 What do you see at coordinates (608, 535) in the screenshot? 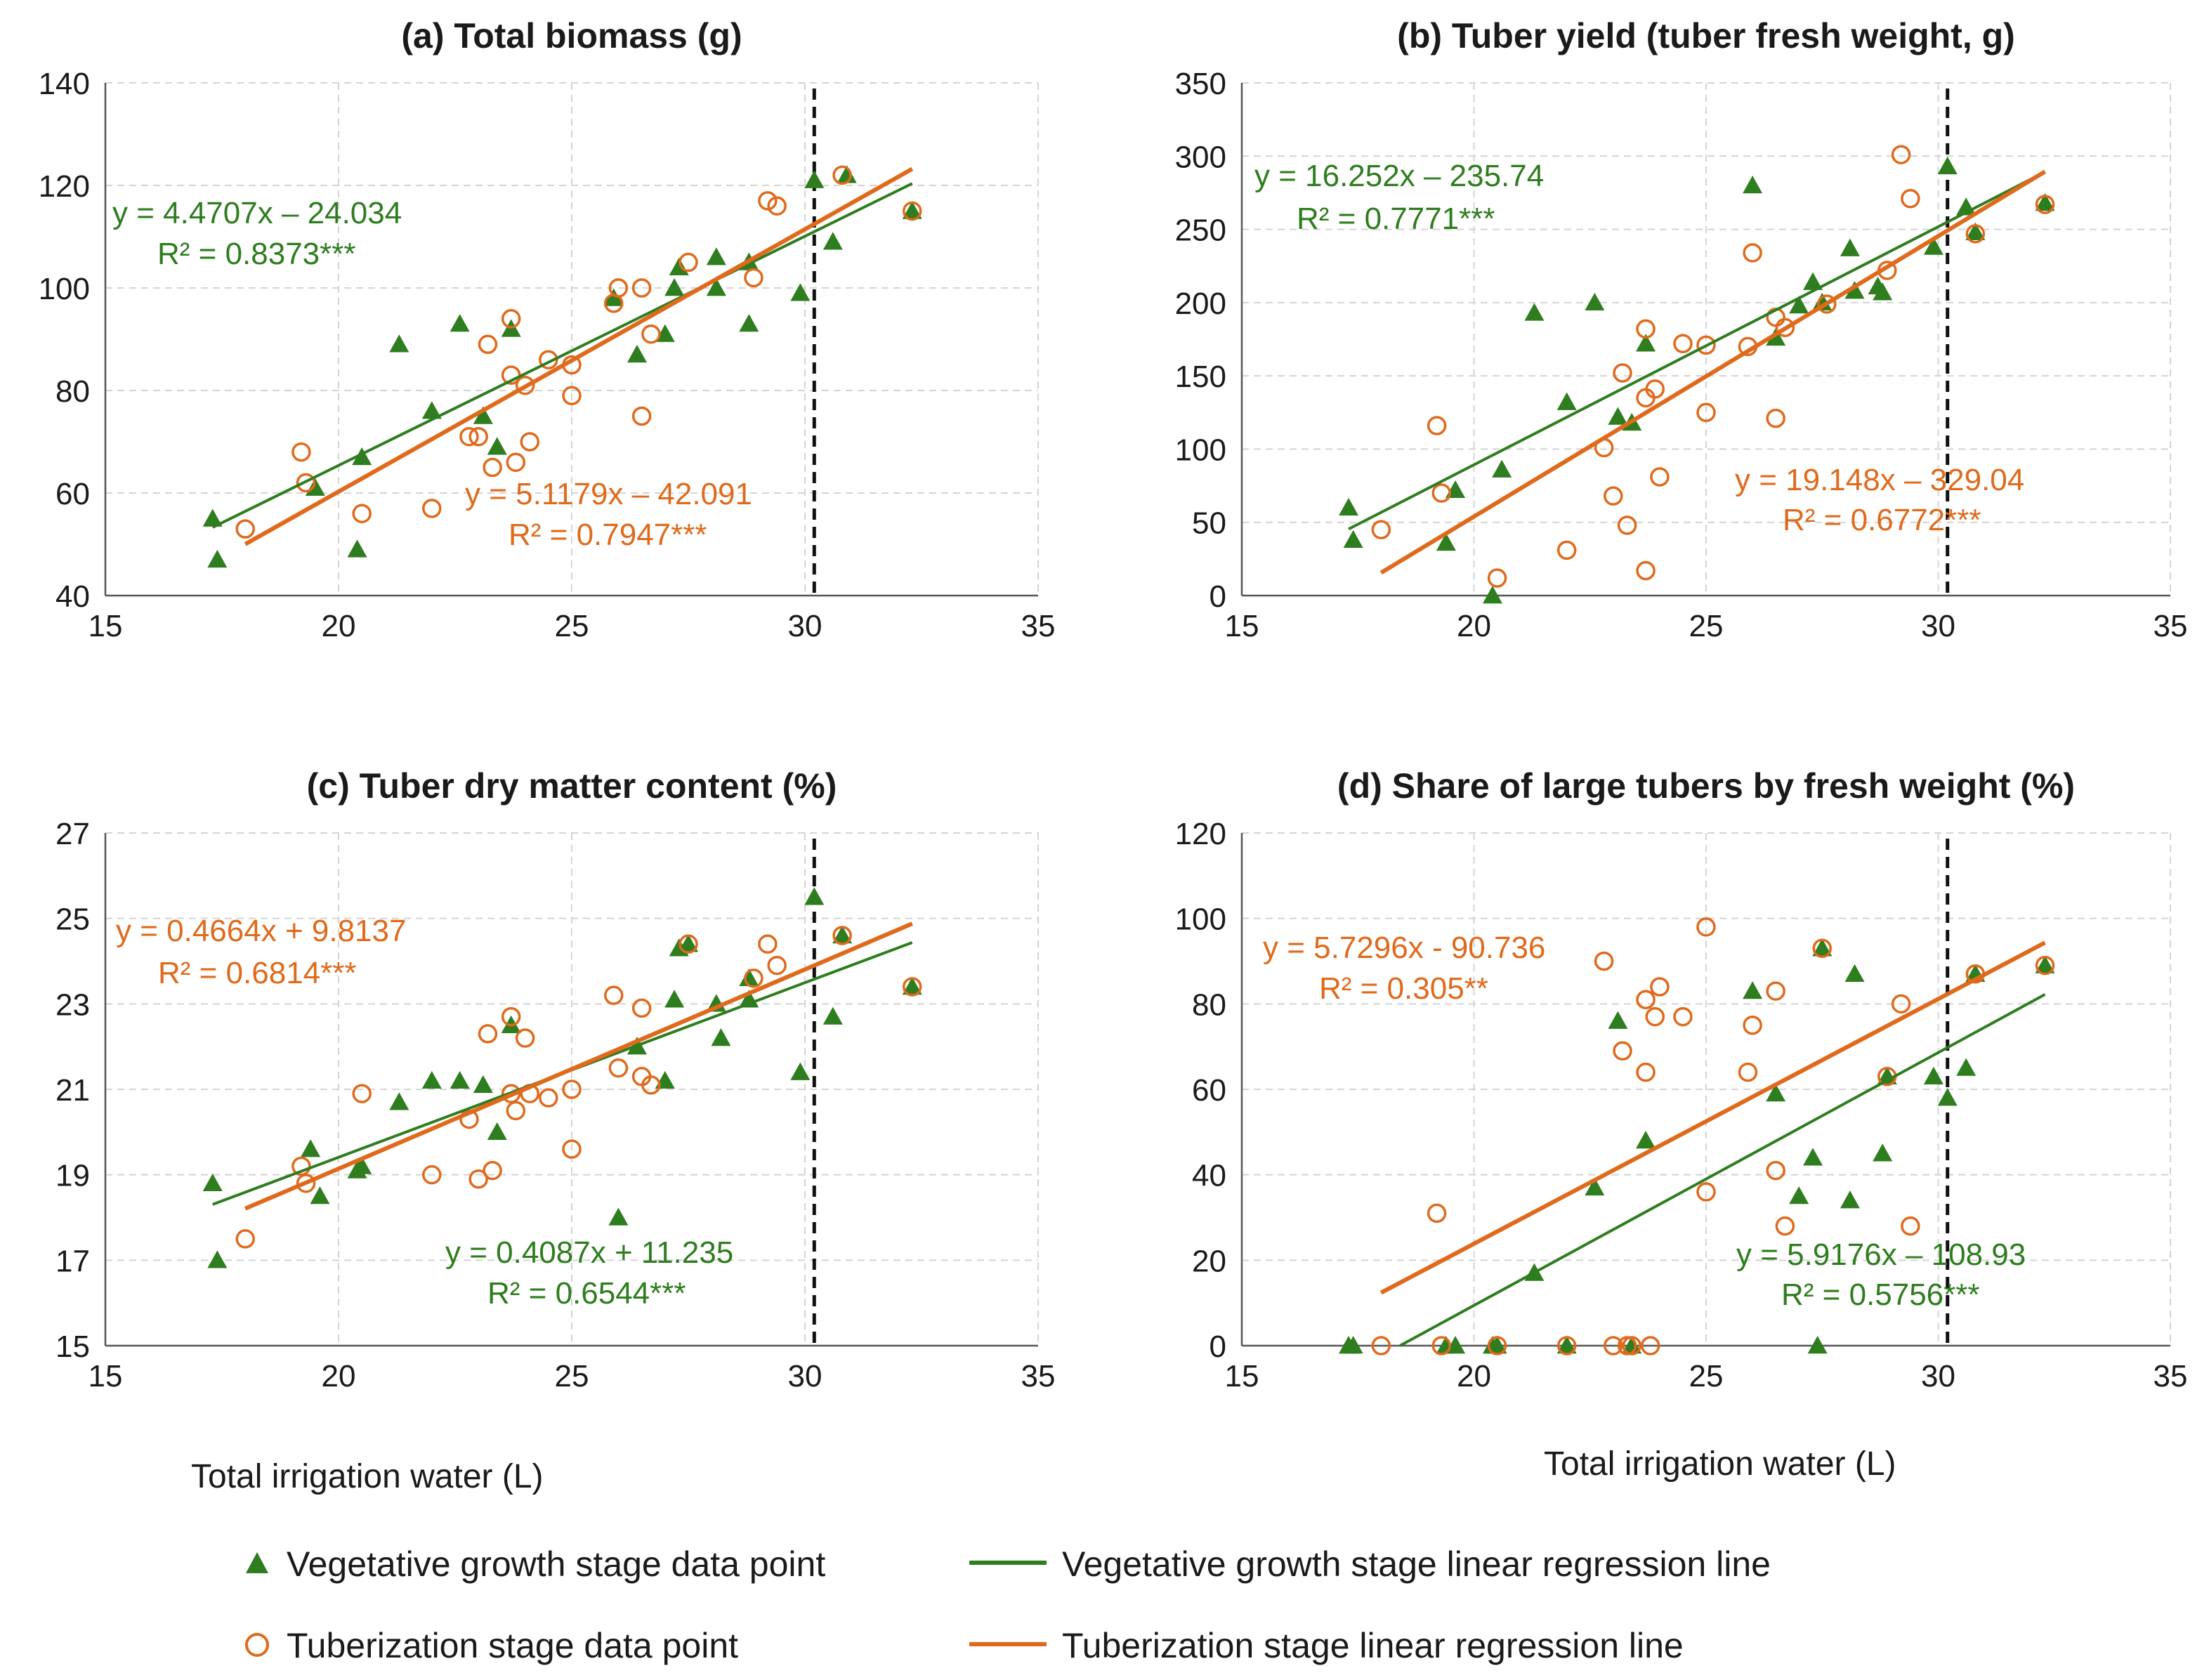
I see `tub-r2: R² = 0.7947***` at bounding box center [608, 535].